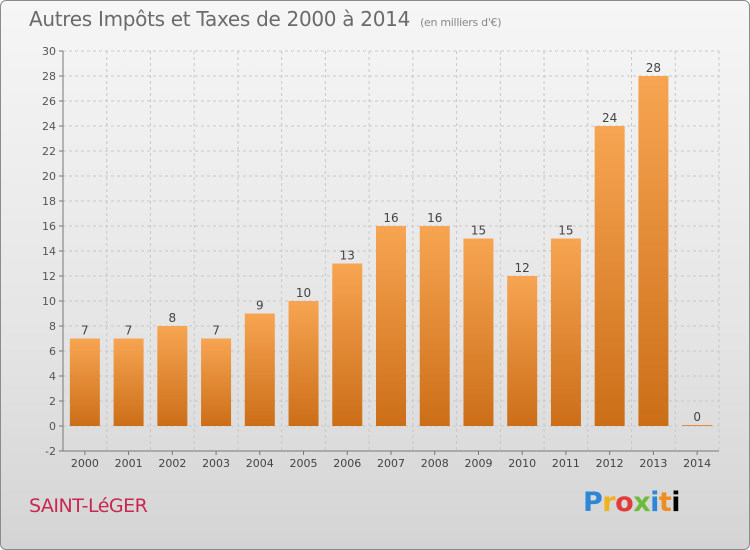 The width and height of the screenshot is (750, 550). I want to click on x-tick-label: 2012, so click(610, 463).